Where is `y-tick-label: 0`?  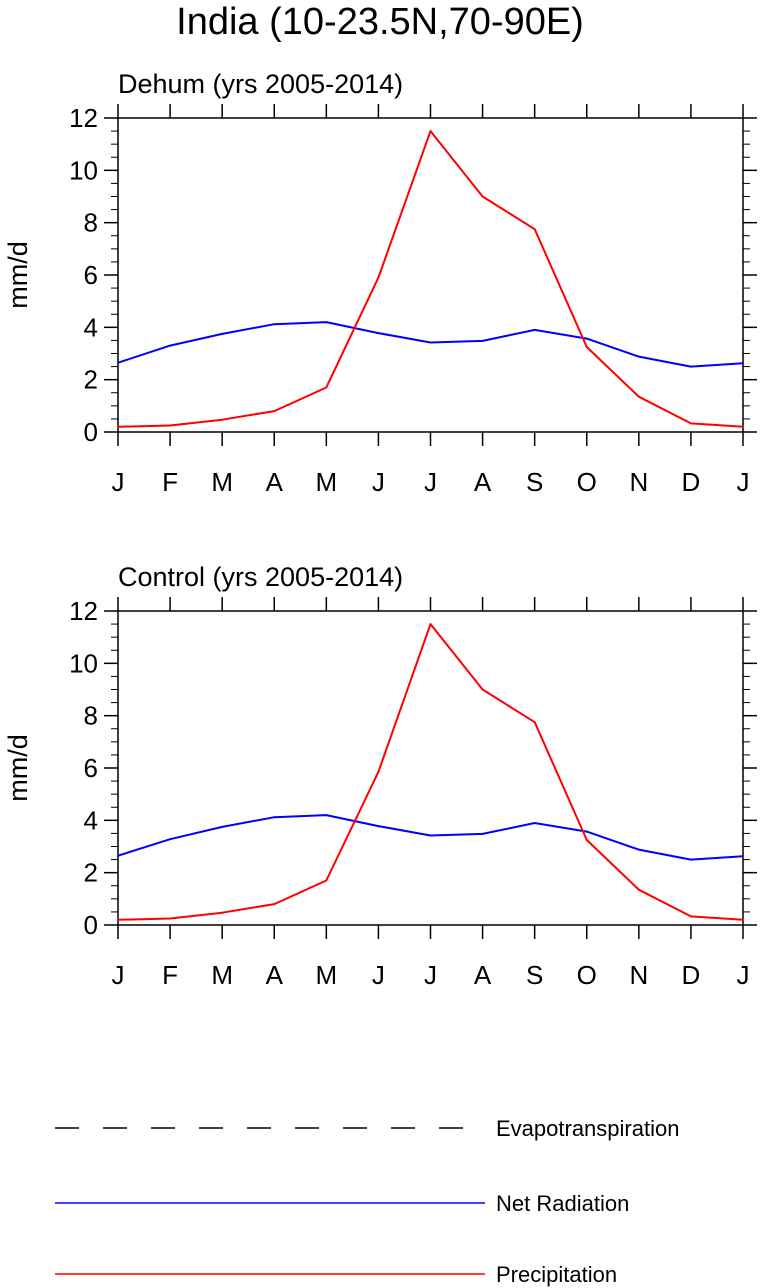 y-tick-label: 0 is located at coordinates (91, 925).